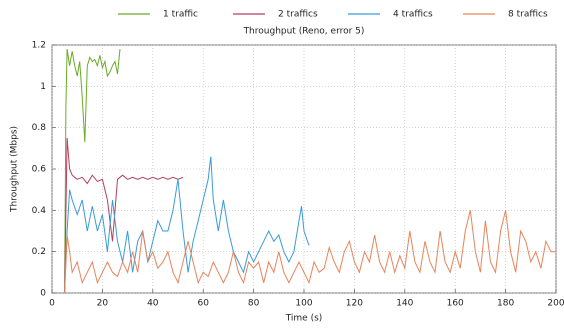  I want to click on y-tick-label: 1.2, so click(39, 46).